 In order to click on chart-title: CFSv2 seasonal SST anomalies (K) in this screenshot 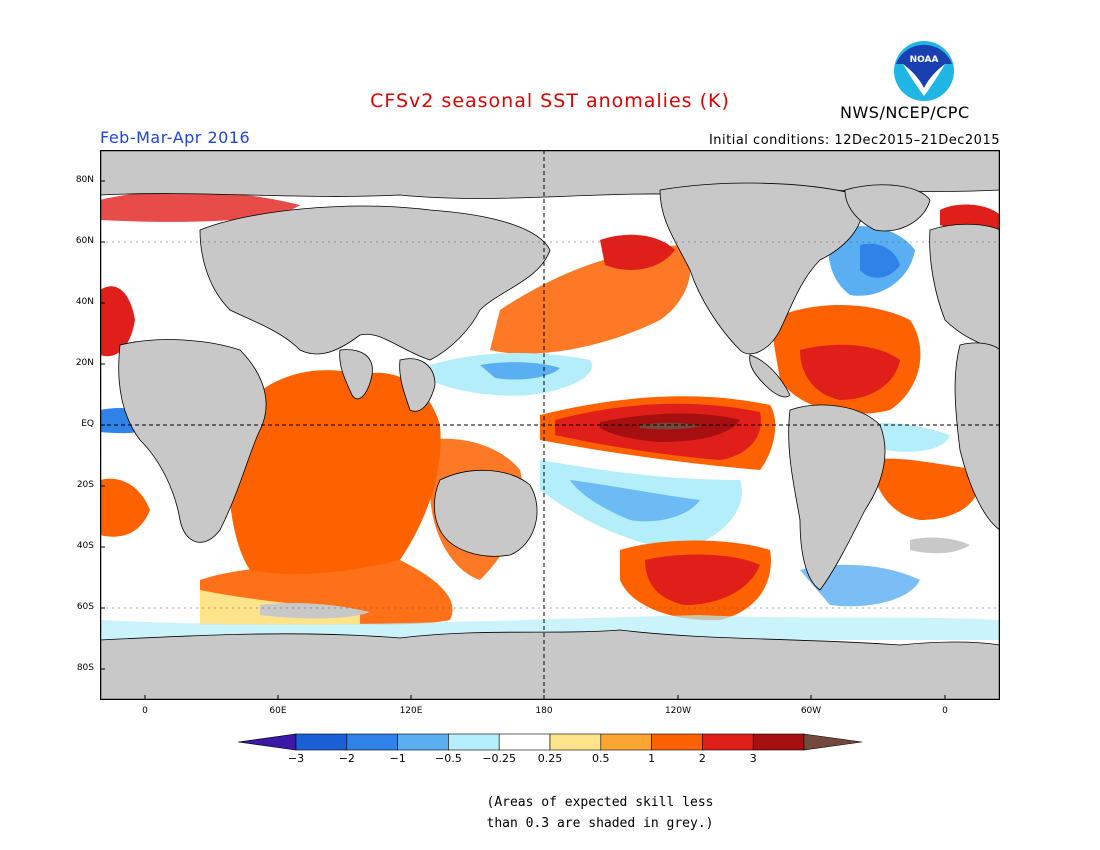, I will do `click(550, 101)`.